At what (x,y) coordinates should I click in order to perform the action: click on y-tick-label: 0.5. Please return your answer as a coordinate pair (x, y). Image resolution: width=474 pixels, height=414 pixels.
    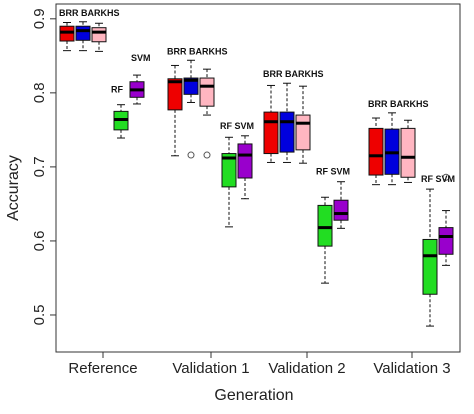
    Looking at the image, I should click on (39, 315).